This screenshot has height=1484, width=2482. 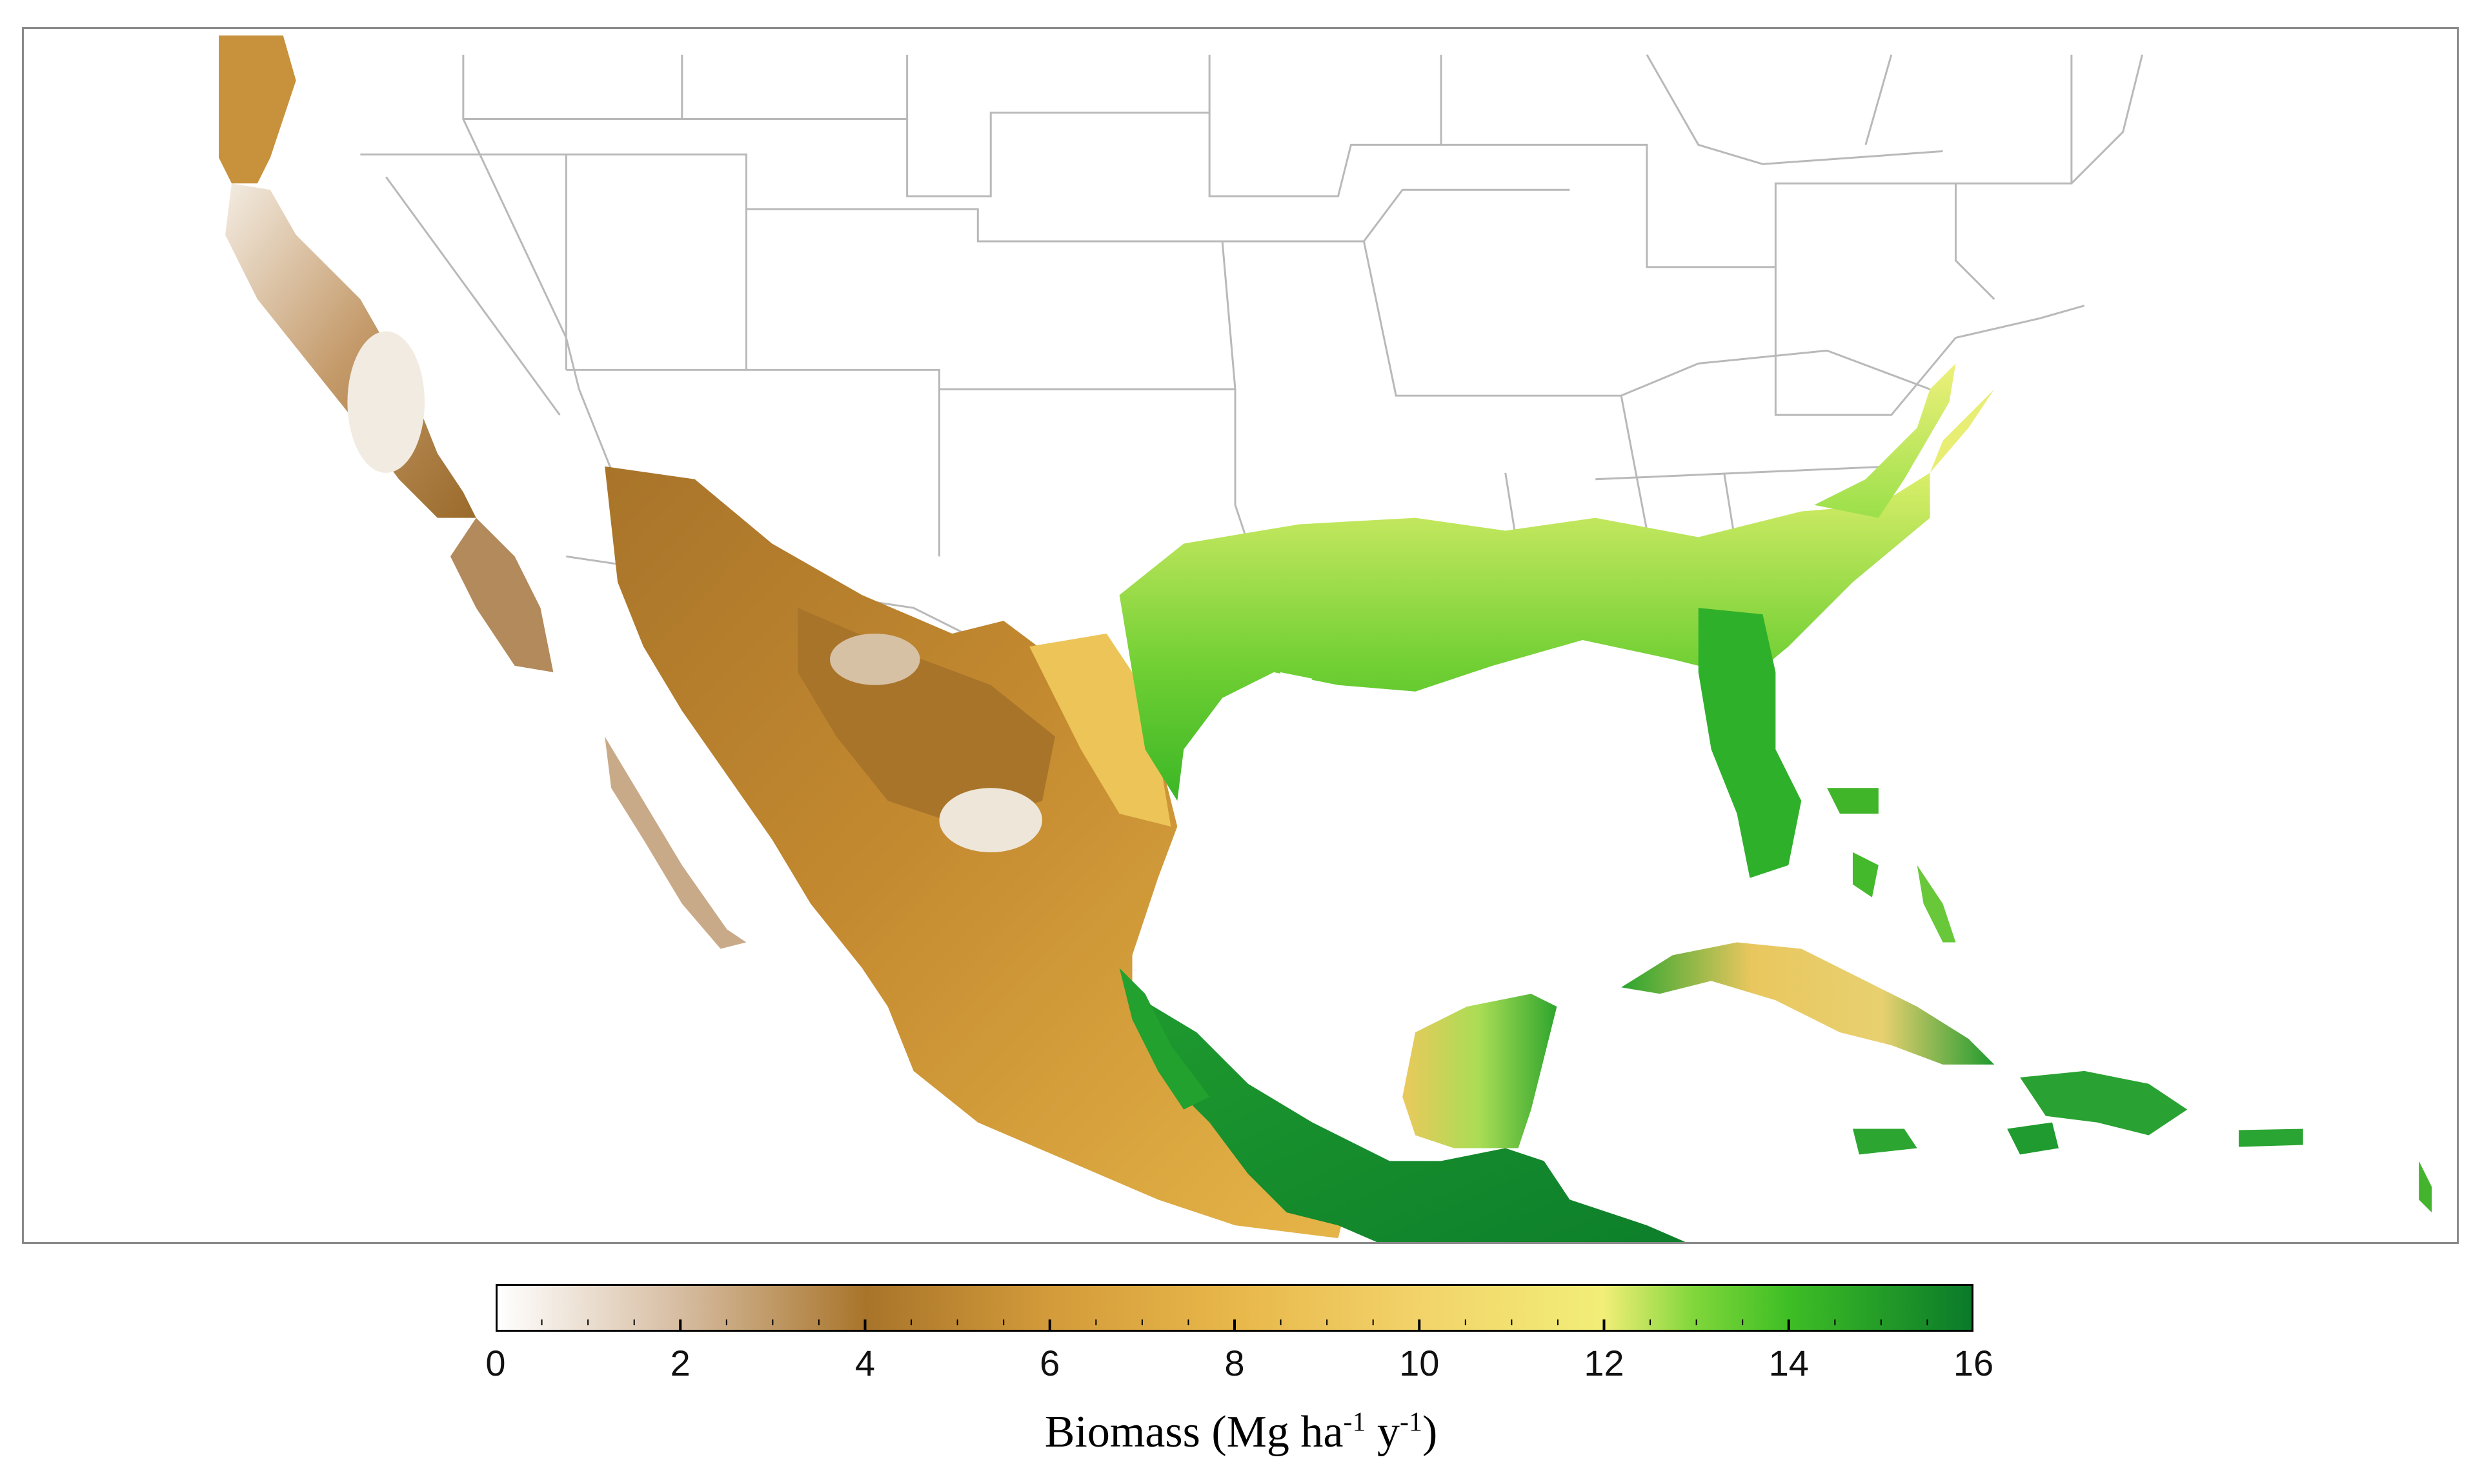 What do you see at coordinates (1354, 1422) in the screenshot?
I see `colorbar-title-exp1: -1` at bounding box center [1354, 1422].